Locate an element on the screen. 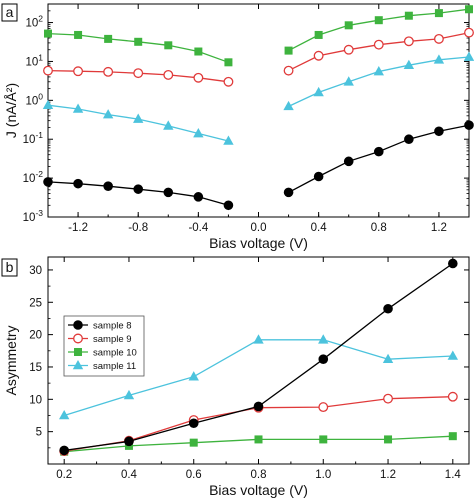  panel-label-b: b is located at coordinates (10, 267).